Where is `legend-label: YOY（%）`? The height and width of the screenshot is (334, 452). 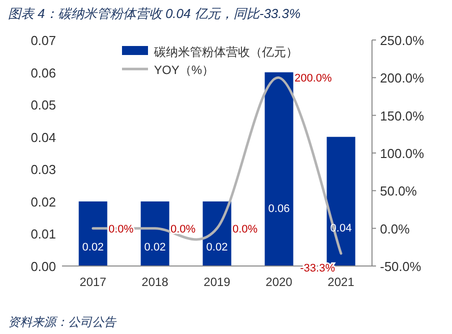
legend-label: YOY（%） is located at coordinates (184, 70).